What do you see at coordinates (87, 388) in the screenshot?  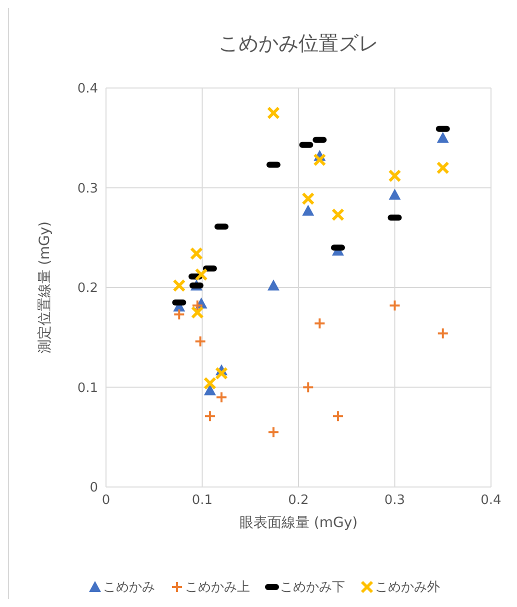 I see `y-tick-label: 0.1` at bounding box center [87, 388].